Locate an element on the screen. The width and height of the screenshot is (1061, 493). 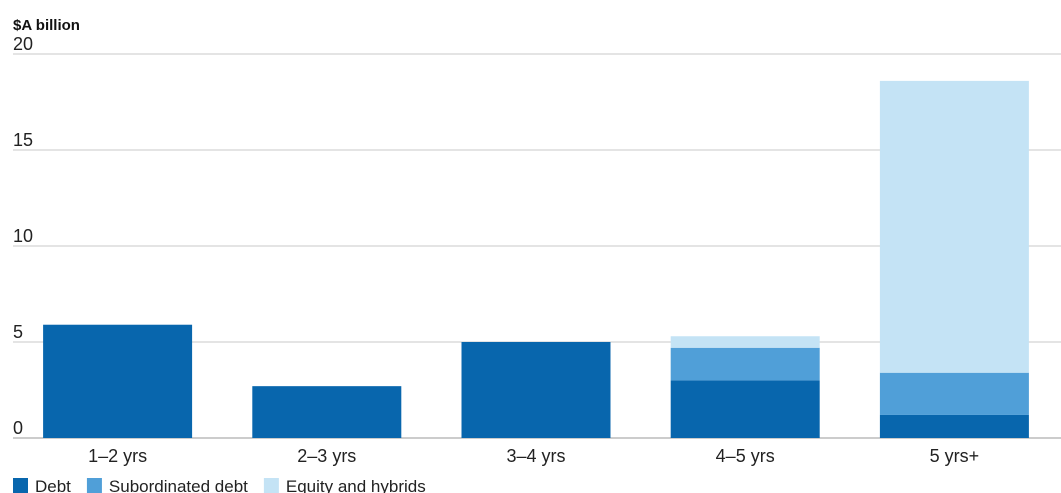
y-tick-labels: 0 5 10 15 20 is located at coordinates (23, 236).